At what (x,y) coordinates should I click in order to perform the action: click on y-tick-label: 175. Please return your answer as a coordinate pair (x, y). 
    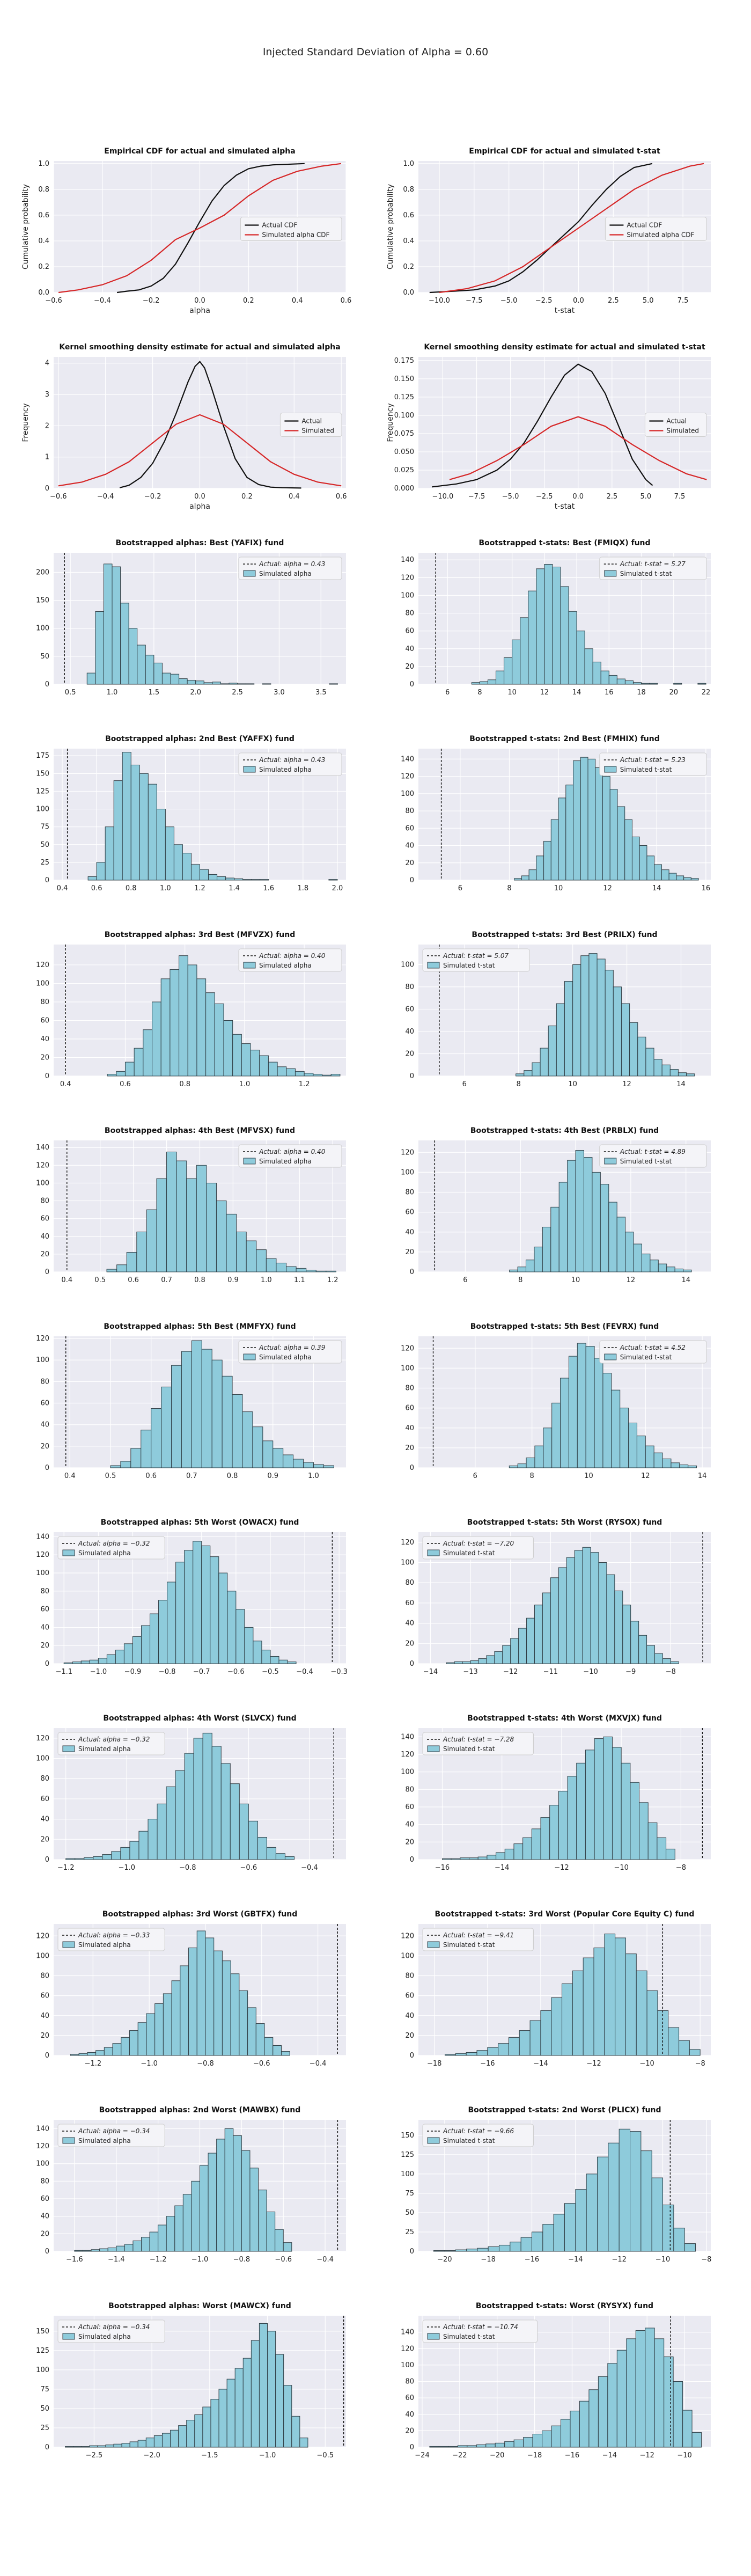
    Looking at the image, I should click on (42, 756).